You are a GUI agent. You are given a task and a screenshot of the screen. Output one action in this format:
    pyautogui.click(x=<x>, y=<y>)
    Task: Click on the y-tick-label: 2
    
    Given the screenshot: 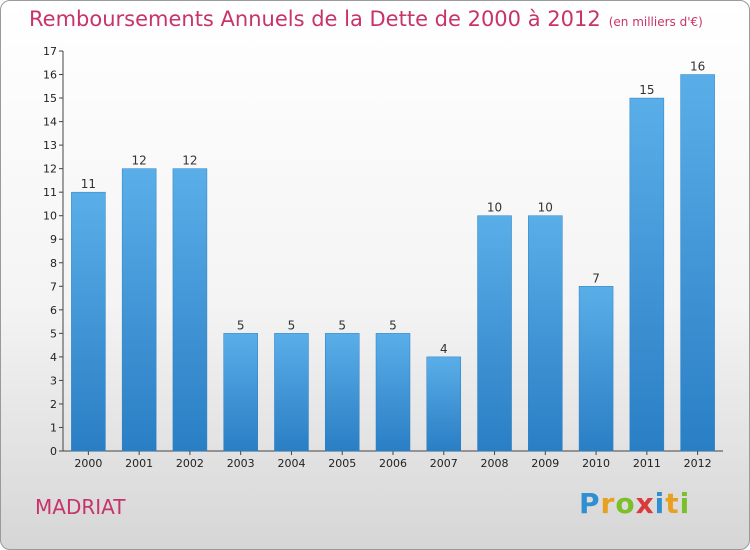 What is the action you would take?
    pyautogui.click(x=53, y=404)
    